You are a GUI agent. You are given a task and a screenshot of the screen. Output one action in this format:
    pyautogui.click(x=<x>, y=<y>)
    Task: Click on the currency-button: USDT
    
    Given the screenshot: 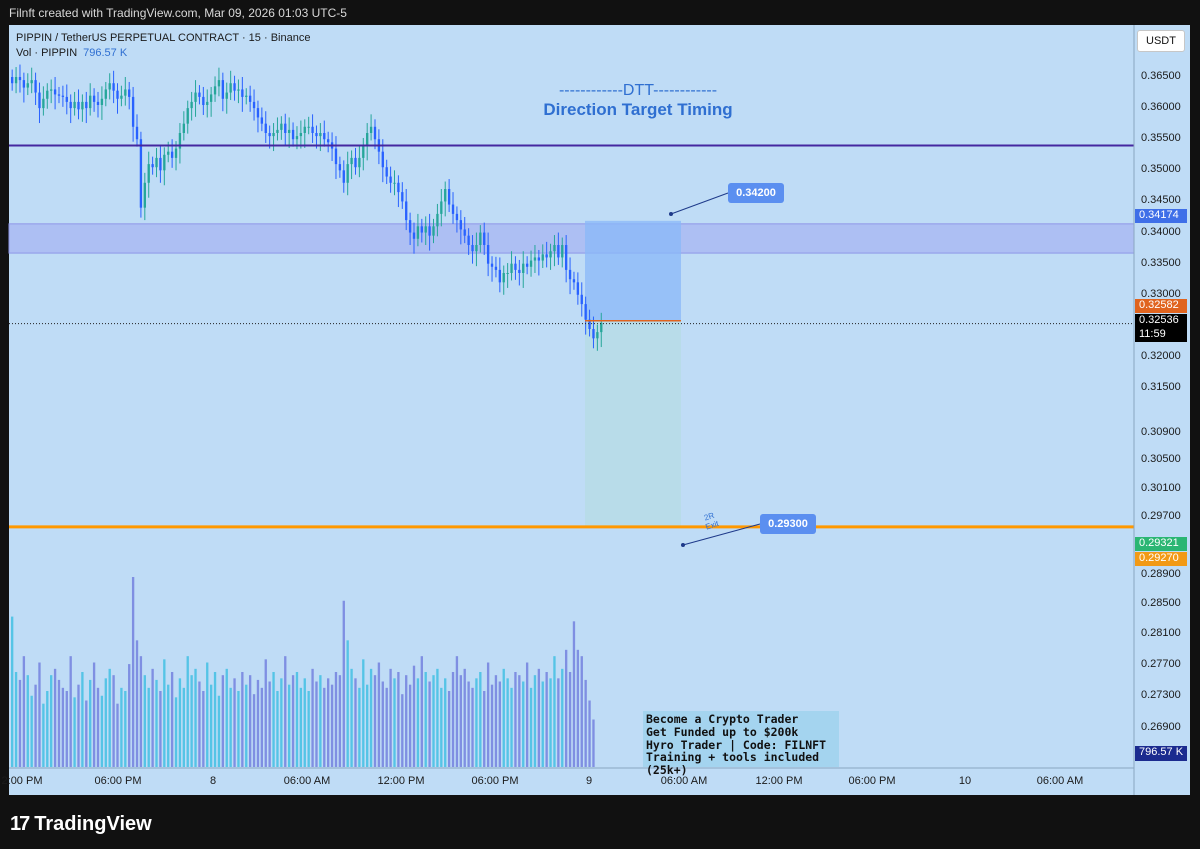 What is the action you would take?
    pyautogui.click(x=1161, y=41)
    